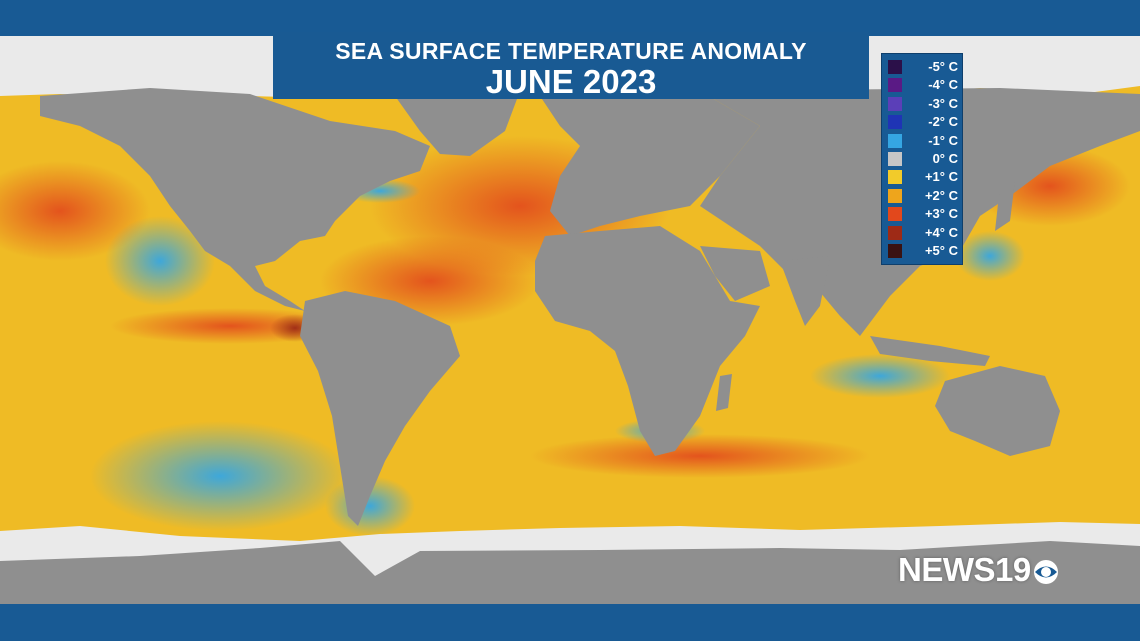  What do you see at coordinates (923, 140) in the screenshot?
I see `legend-item: -1° C` at bounding box center [923, 140].